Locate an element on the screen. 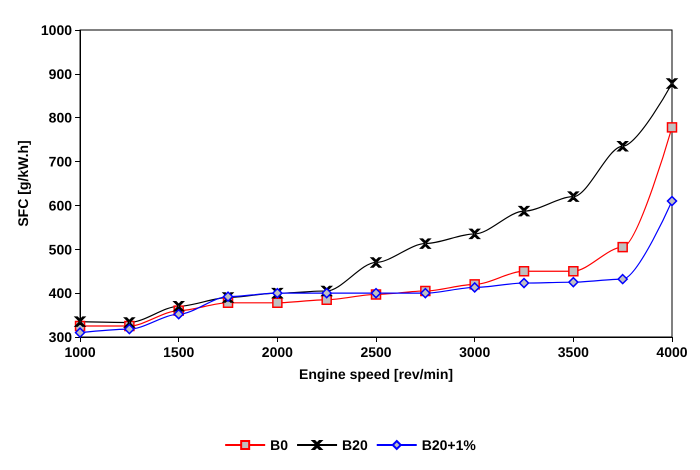  x-tick-label: 1500 is located at coordinates (178, 352).